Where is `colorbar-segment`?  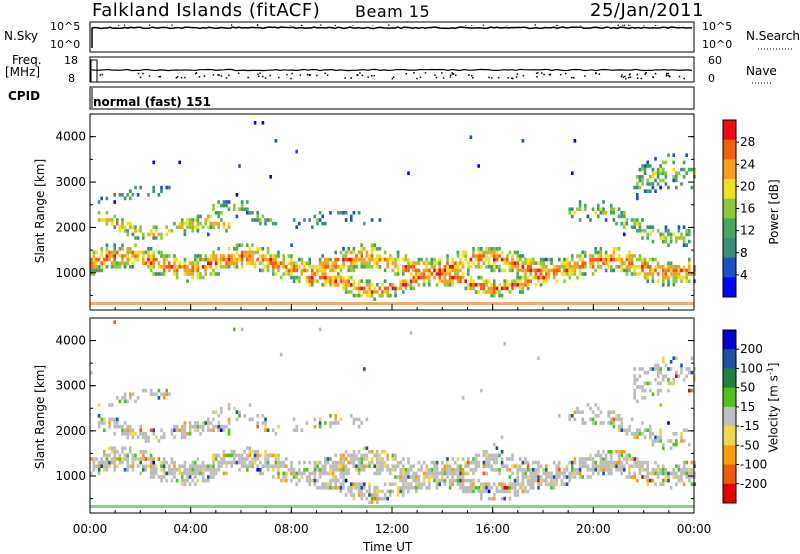 colorbar-segment is located at coordinates (729, 130).